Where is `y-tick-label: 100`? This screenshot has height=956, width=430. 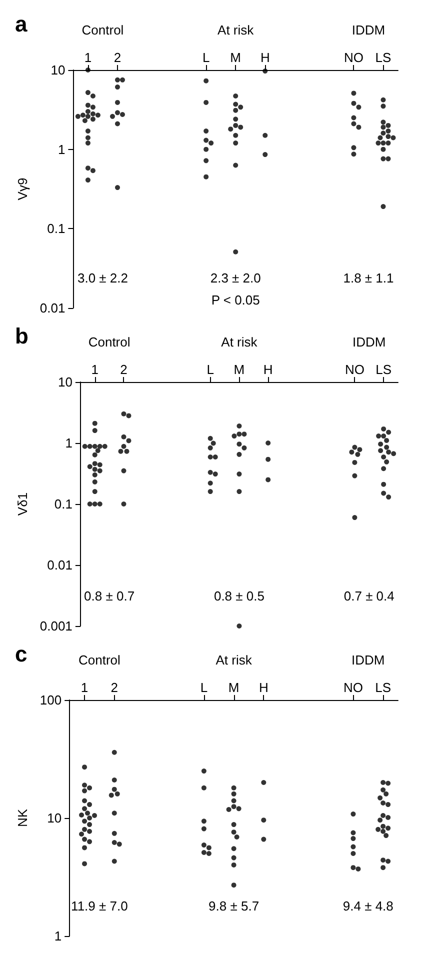
y-tick-label: 100 is located at coordinates (51, 700).